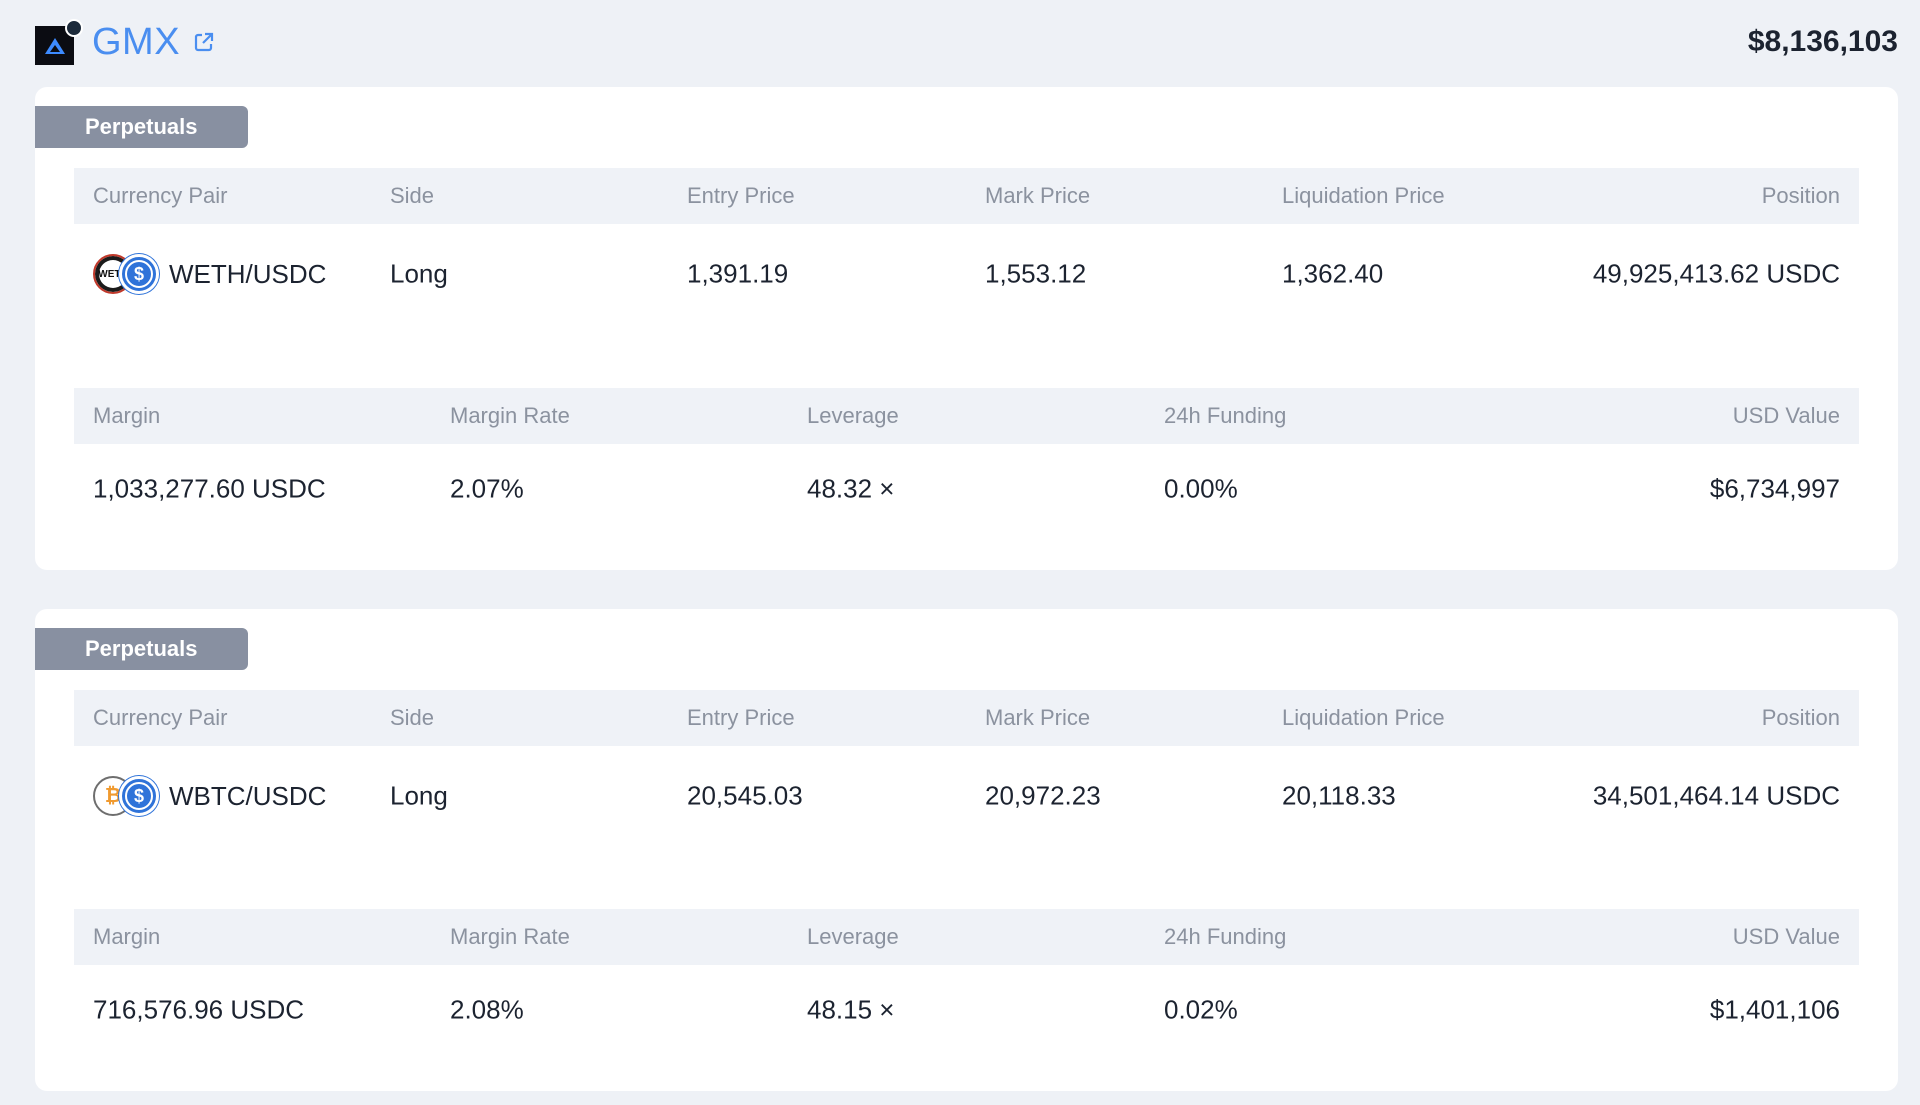 The image size is (1920, 1105). Describe the element at coordinates (487, 1009) in the screenshot. I see `margin-rate-value: 2.08%` at that location.